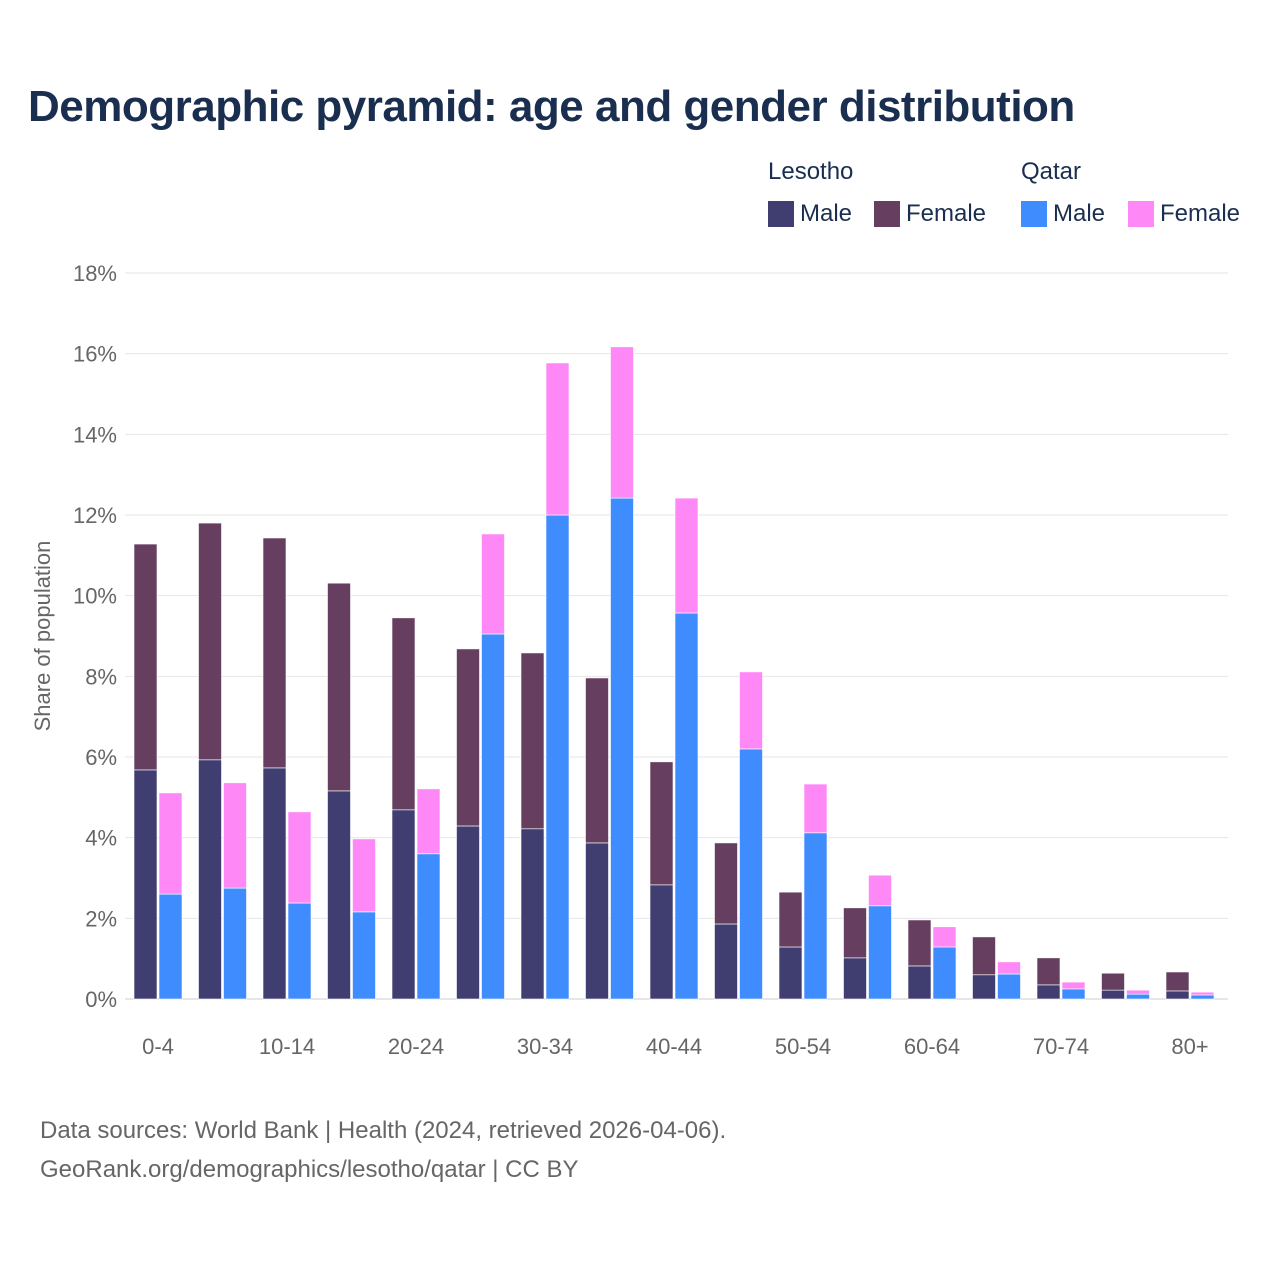 This screenshot has width=1280, height=1280. What do you see at coordinates (95, 354) in the screenshot?
I see `y-tick-label: 16%` at bounding box center [95, 354].